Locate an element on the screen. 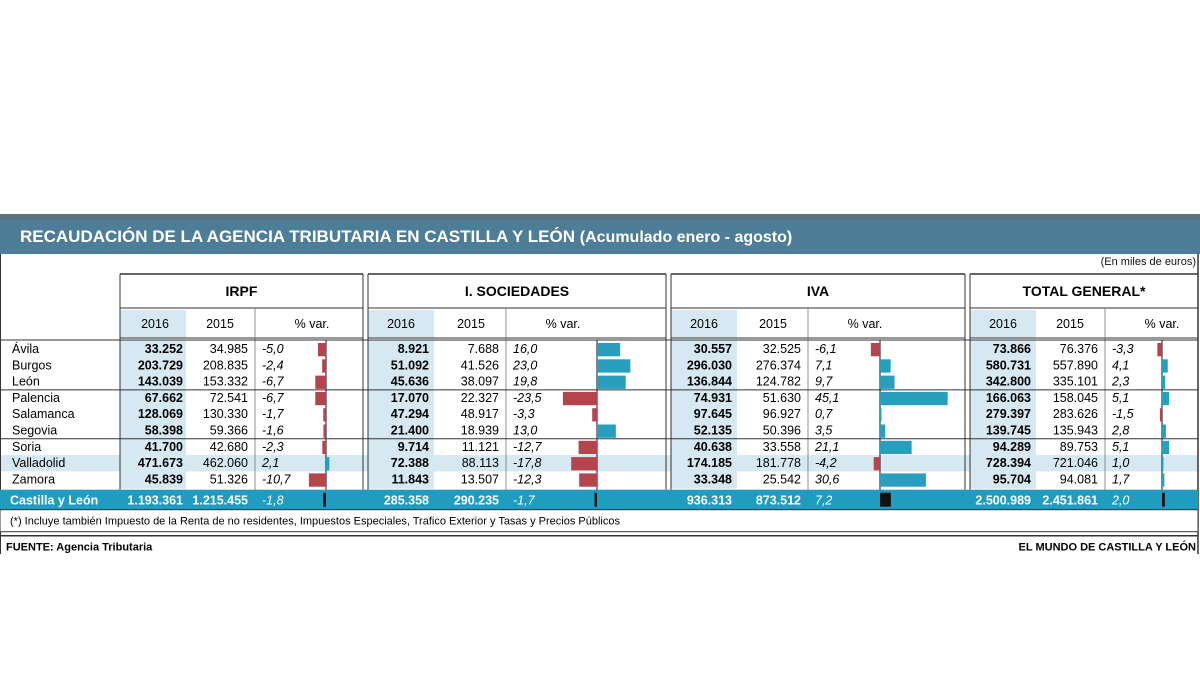 The height and width of the screenshot is (675, 1200). cell-pct-var: 23,0 is located at coordinates (524, 365).